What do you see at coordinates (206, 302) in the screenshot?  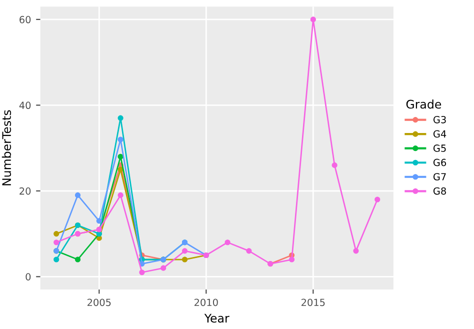 I see `x-tick-label: 2010` at bounding box center [206, 302].